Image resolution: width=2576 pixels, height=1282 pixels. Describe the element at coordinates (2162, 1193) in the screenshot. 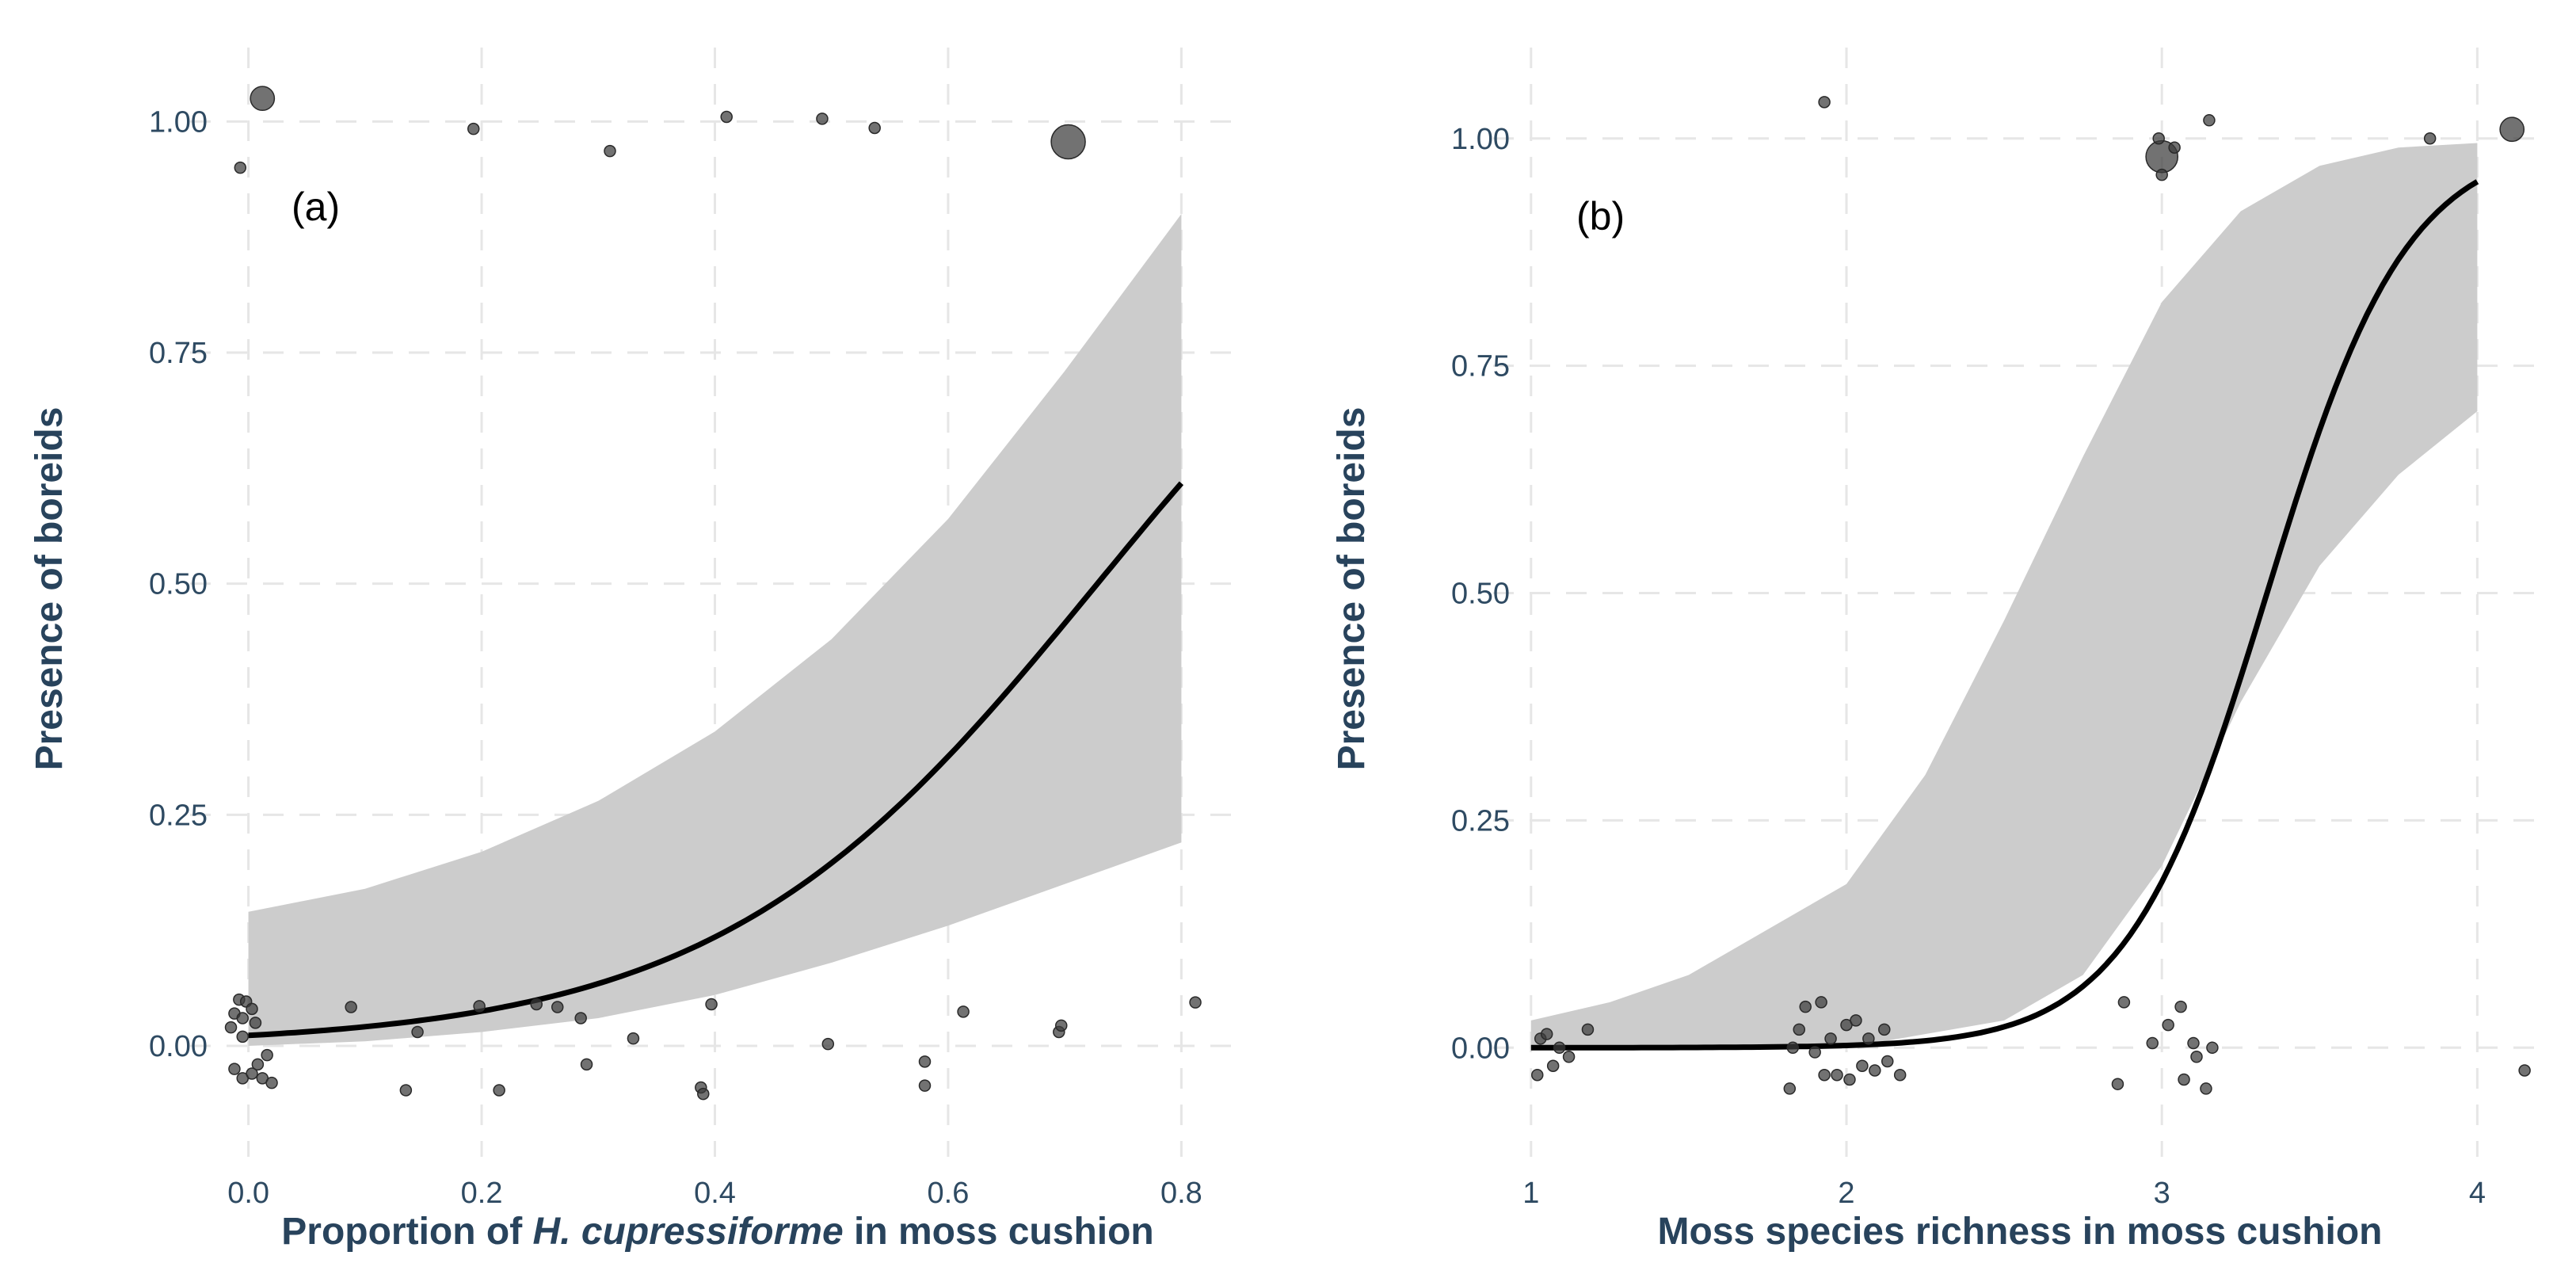

I see `panel-b-x-tick-label: 3` at that location.